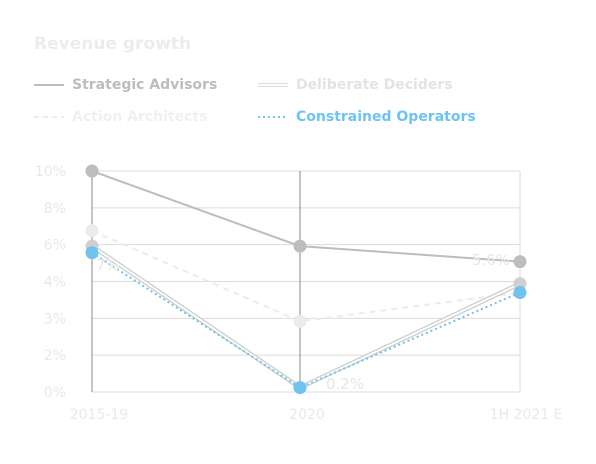 This screenshot has width=596, height=464. Describe the element at coordinates (55, 246) in the screenshot. I see `y-tick-label: 6%` at that location.